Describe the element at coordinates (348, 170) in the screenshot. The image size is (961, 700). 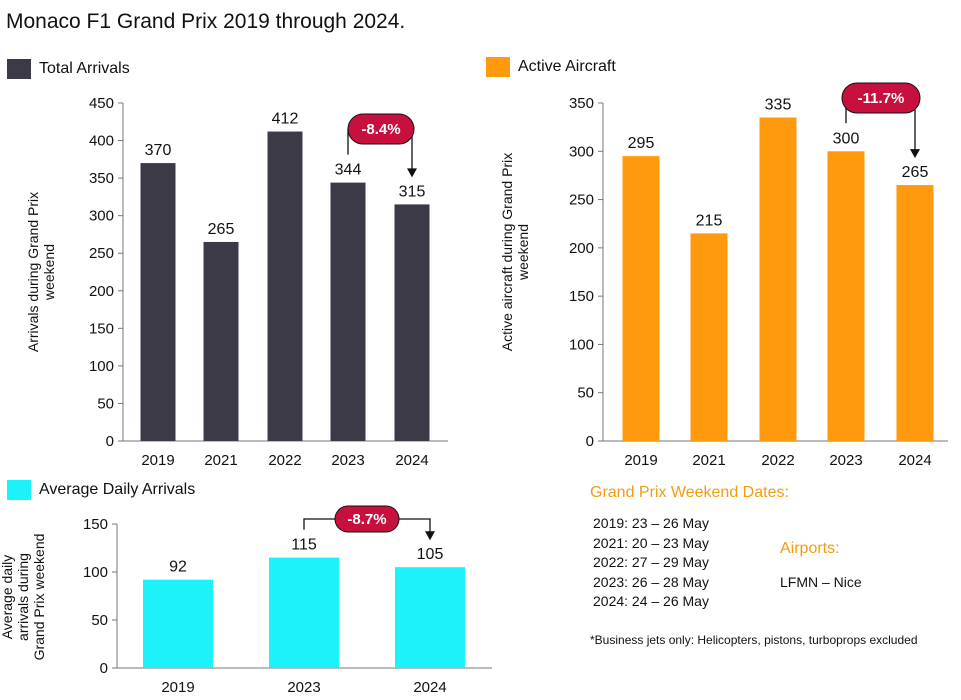
I see `data-label: 344` at that location.